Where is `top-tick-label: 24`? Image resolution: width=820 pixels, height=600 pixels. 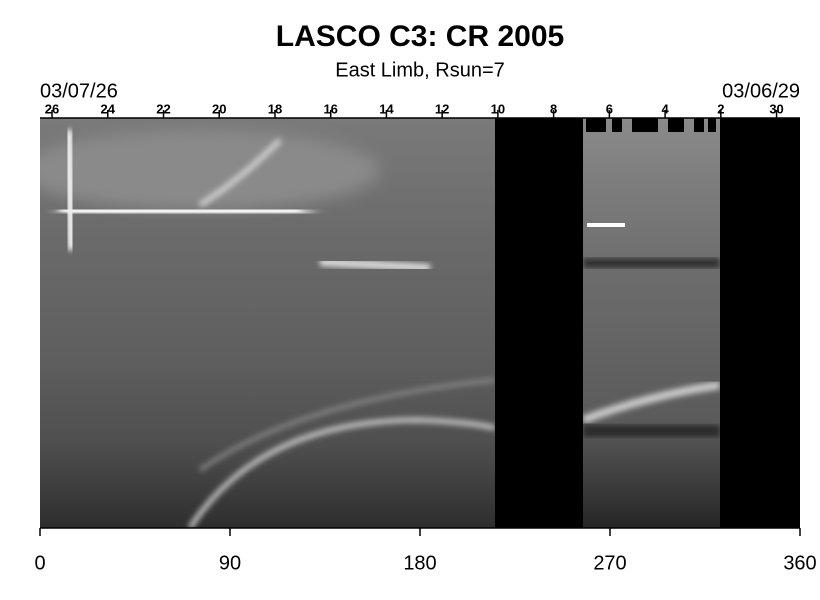 top-tick-label: 24 is located at coordinates (108, 108).